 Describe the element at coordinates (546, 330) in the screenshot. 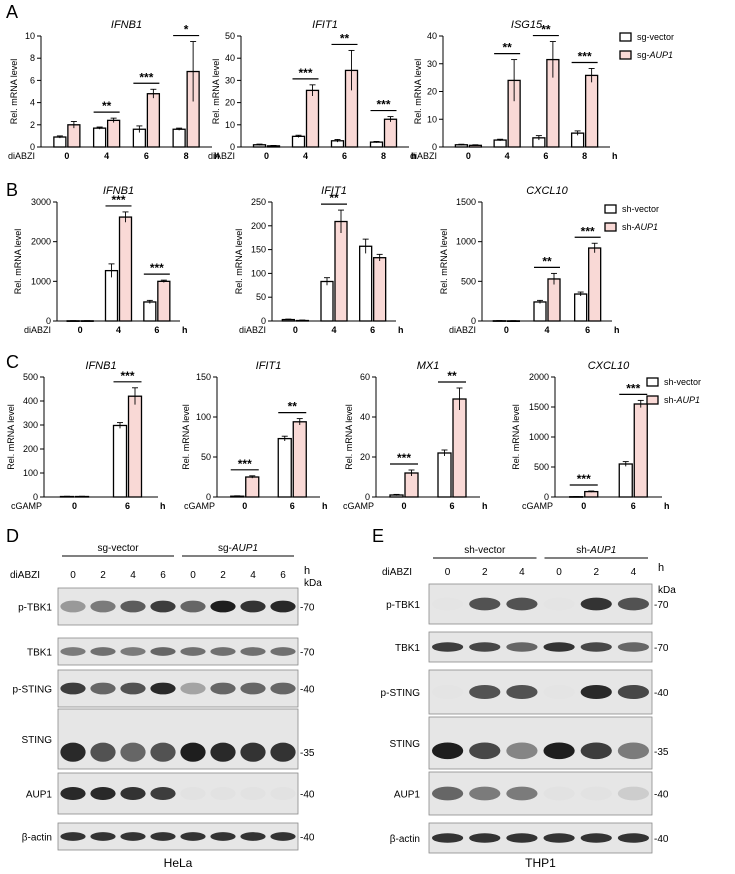

I see `B3-xtick-1: 4` at that location.